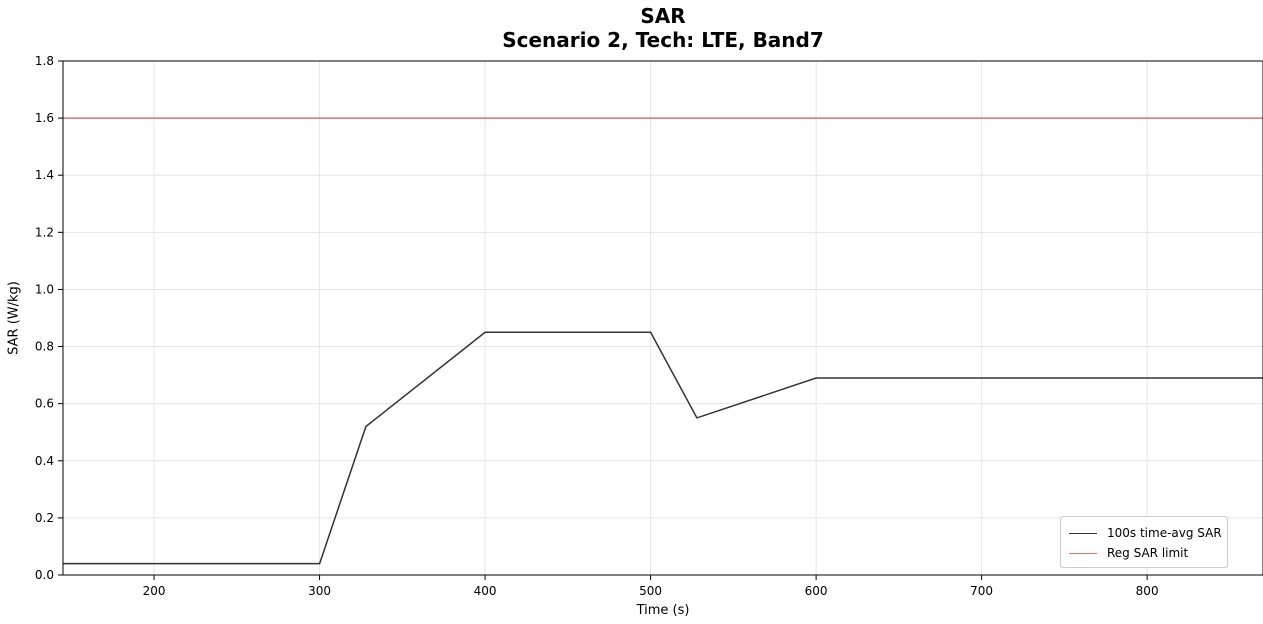 The height and width of the screenshot is (624, 1263). Describe the element at coordinates (44, 289) in the screenshot. I see `y-tick-label: 1.0` at that location.